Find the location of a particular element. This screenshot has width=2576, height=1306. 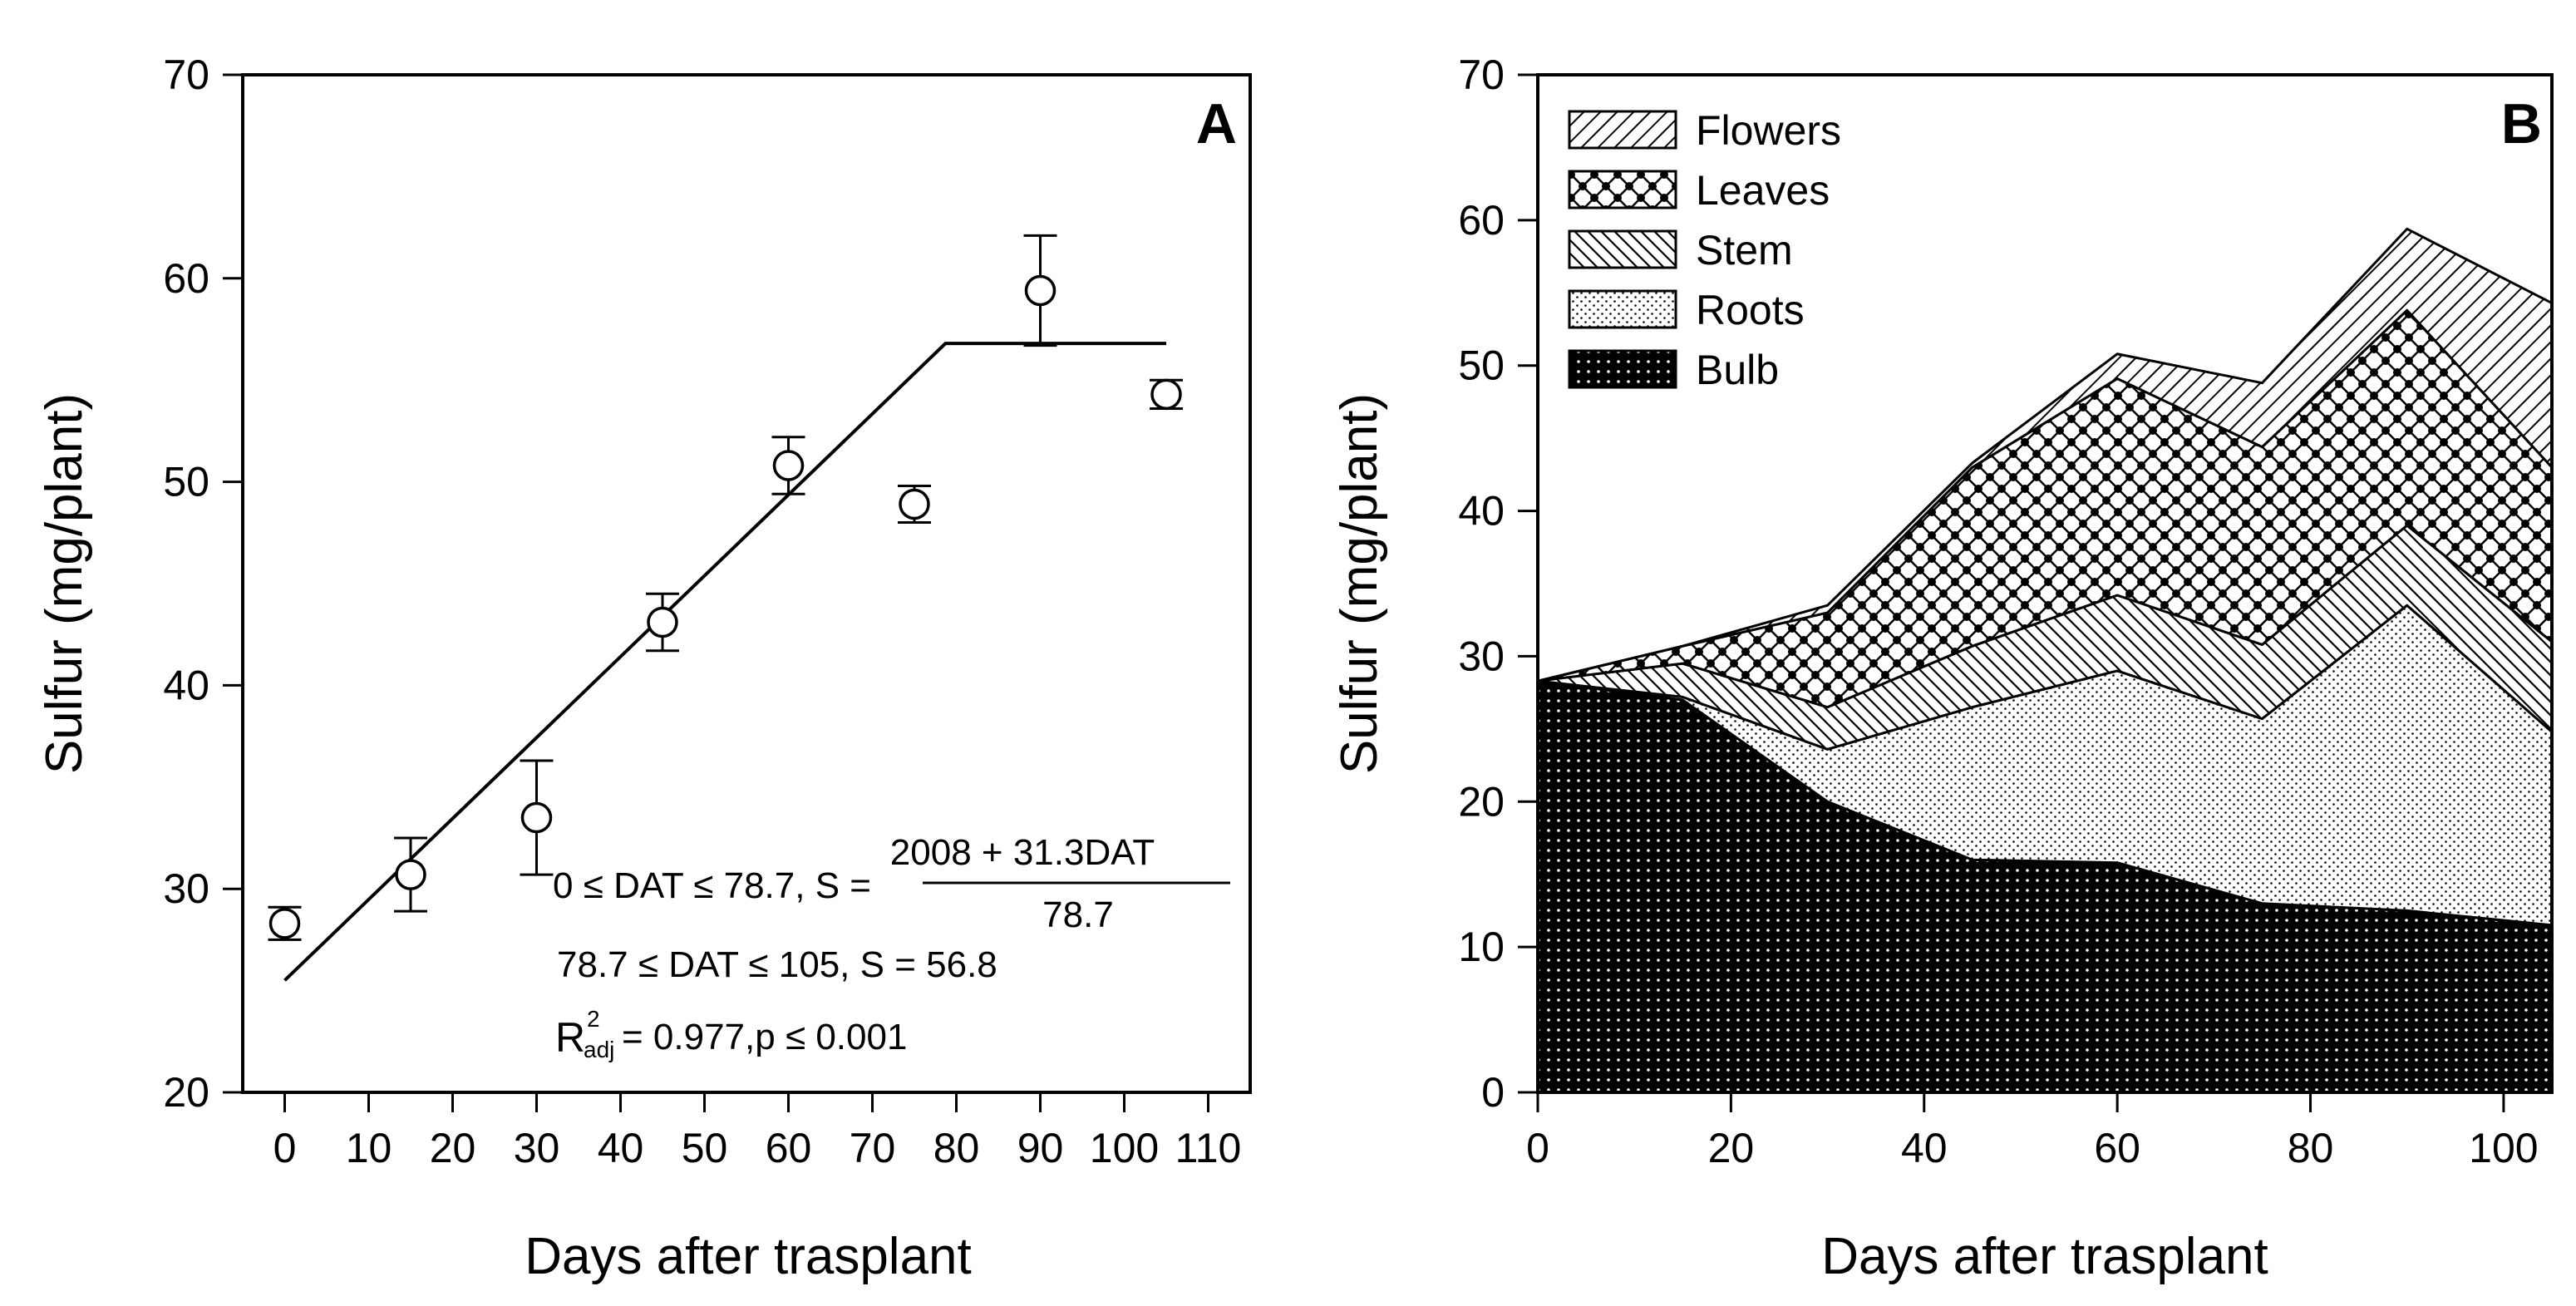

x-tick-label-a: 50 is located at coordinates (705, 1148).